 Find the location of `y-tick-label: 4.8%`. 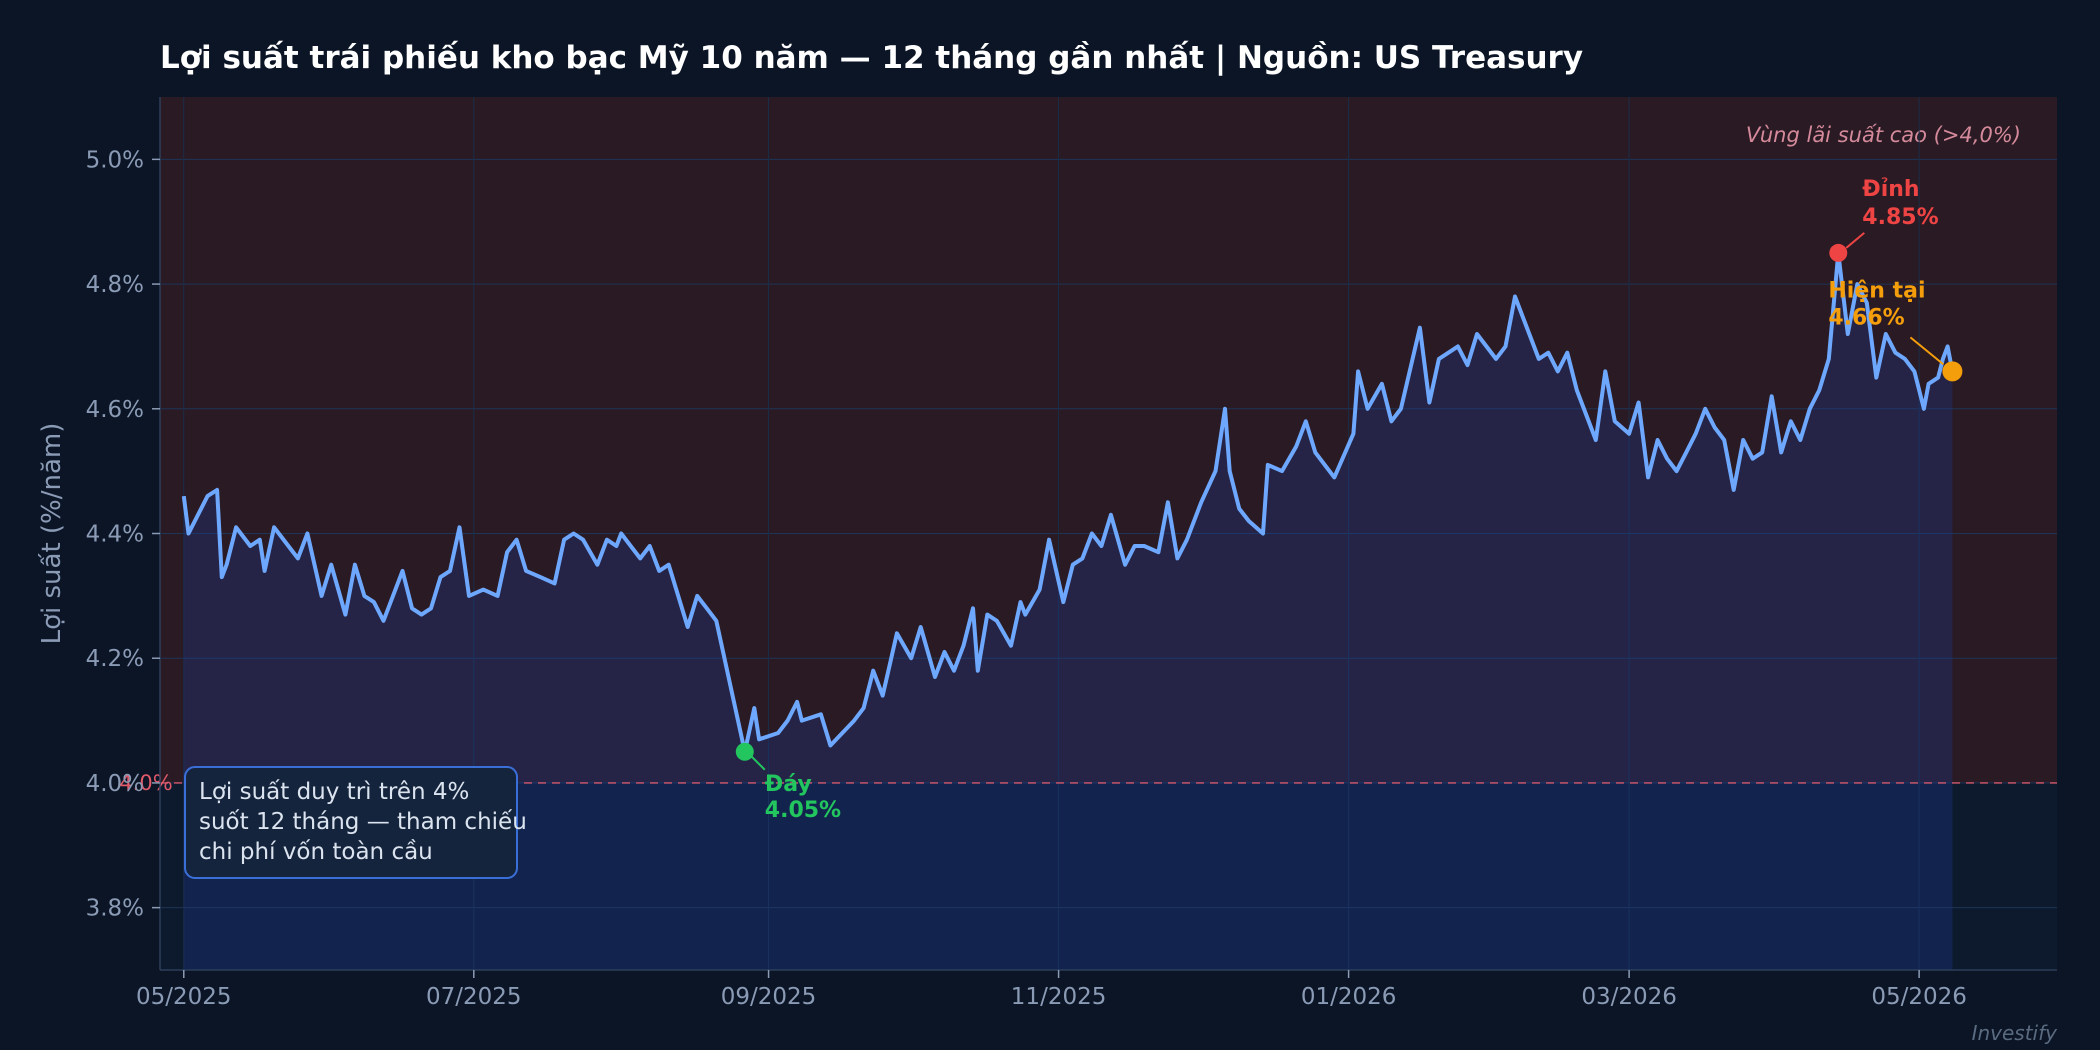

y-tick-label: 4.8% is located at coordinates (115, 285).